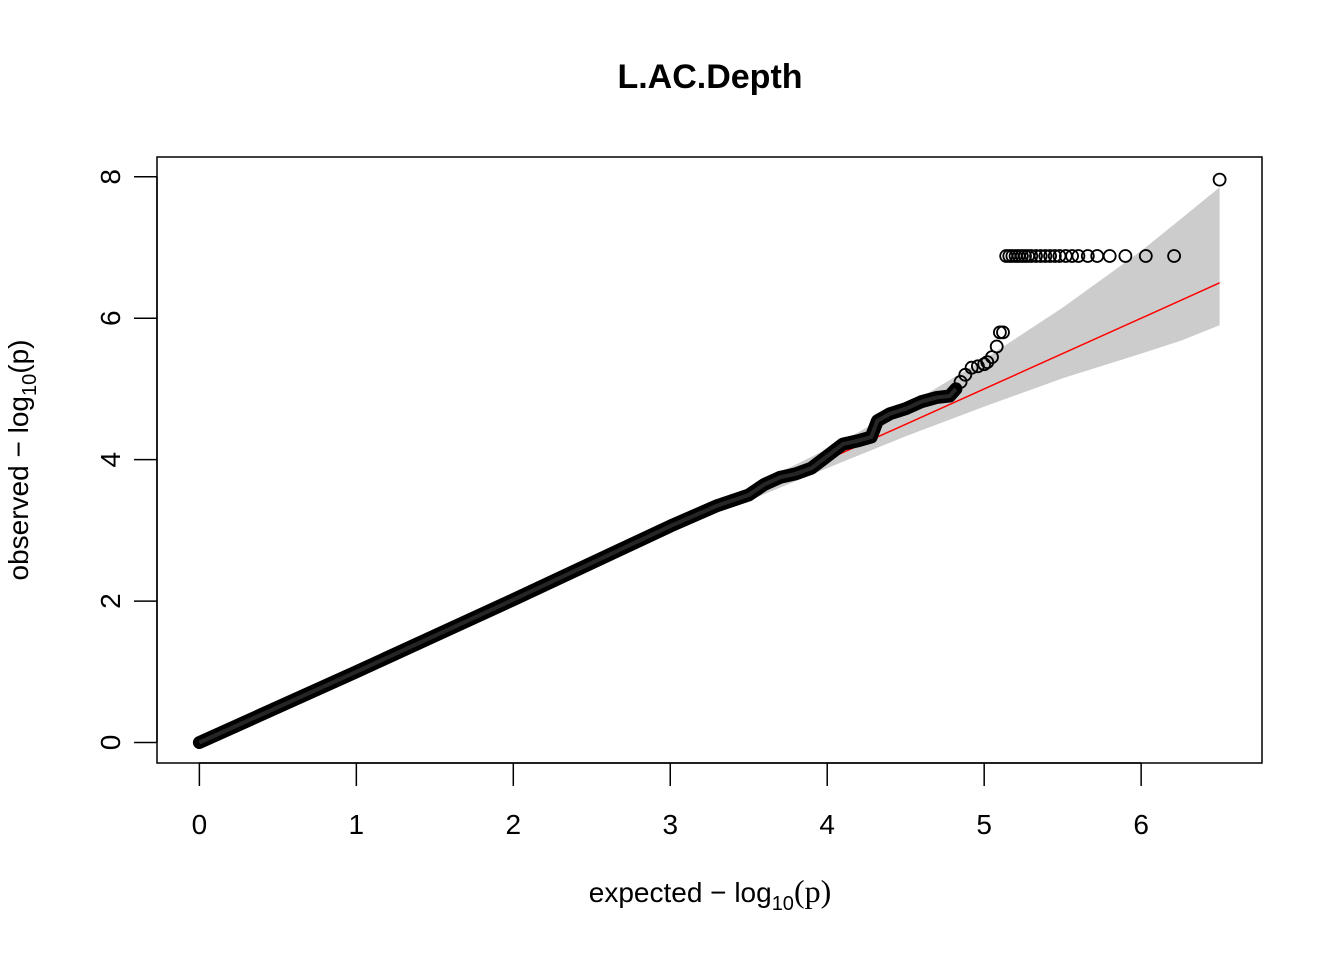 The height and width of the screenshot is (960, 1344). What do you see at coordinates (670, 824) in the screenshot?
I see `x-tick-label: 3` at bounding box center [670, 824].